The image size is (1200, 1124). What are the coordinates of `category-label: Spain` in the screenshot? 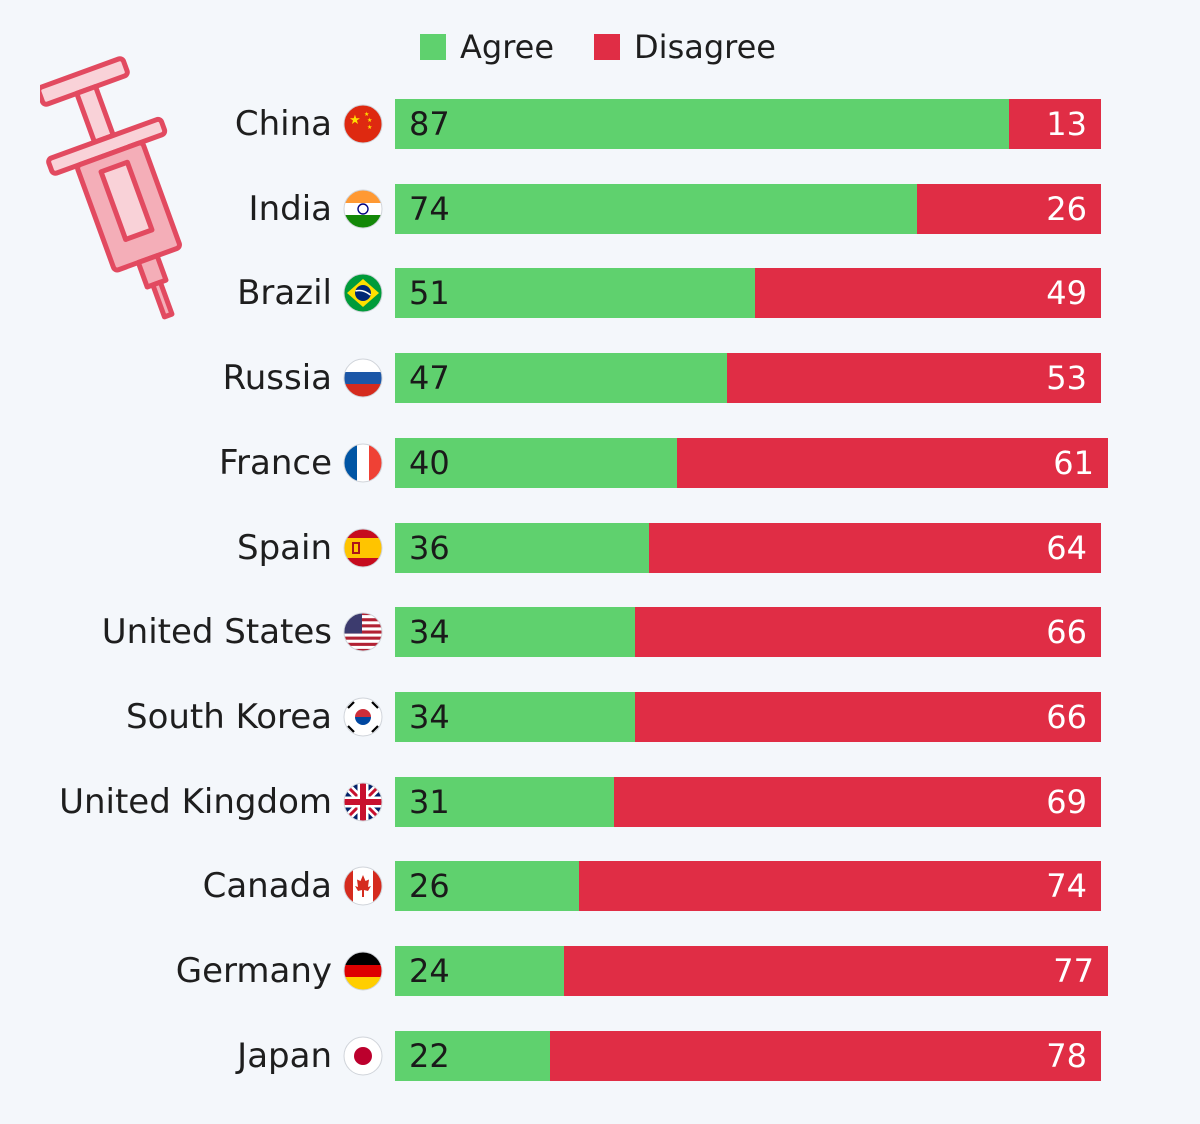 It's located at (284, 548).